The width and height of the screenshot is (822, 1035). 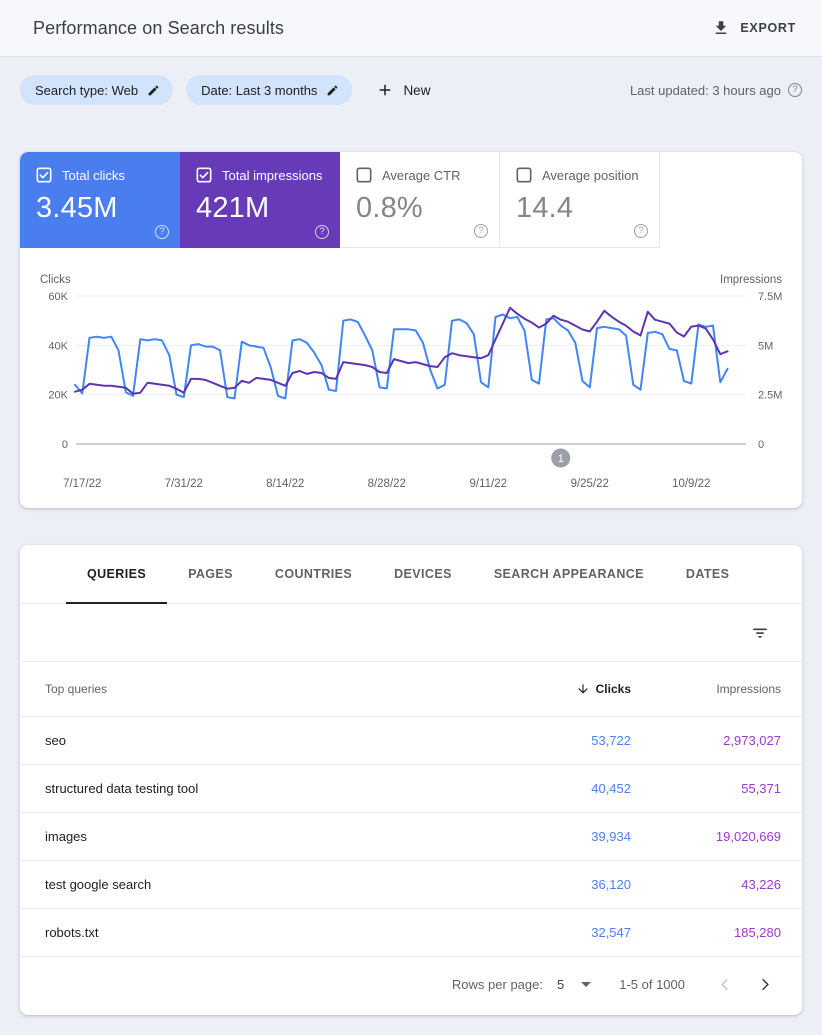 I want to click on chevron-right-icon, so click(x=765, y=984).